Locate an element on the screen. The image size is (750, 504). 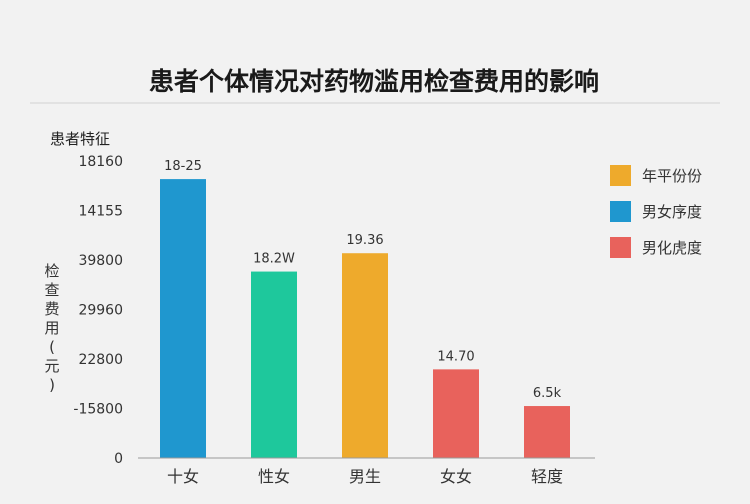
x-tick-label: 轻度 is located at coordinates (547, 476).